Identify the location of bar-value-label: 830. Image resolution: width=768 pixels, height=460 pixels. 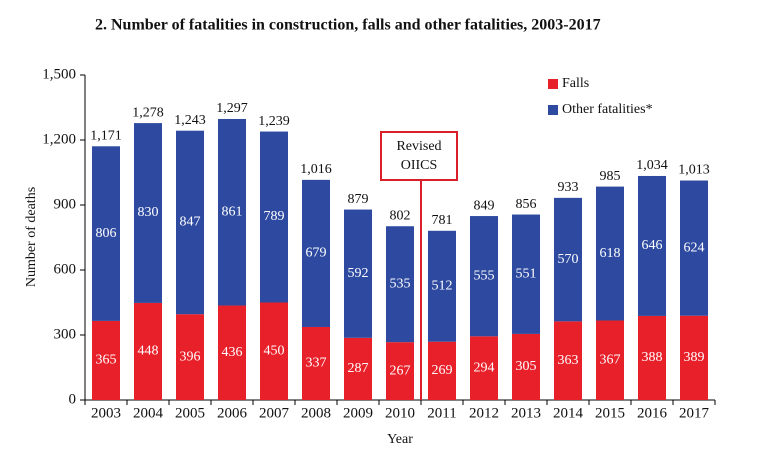
(148, 212).